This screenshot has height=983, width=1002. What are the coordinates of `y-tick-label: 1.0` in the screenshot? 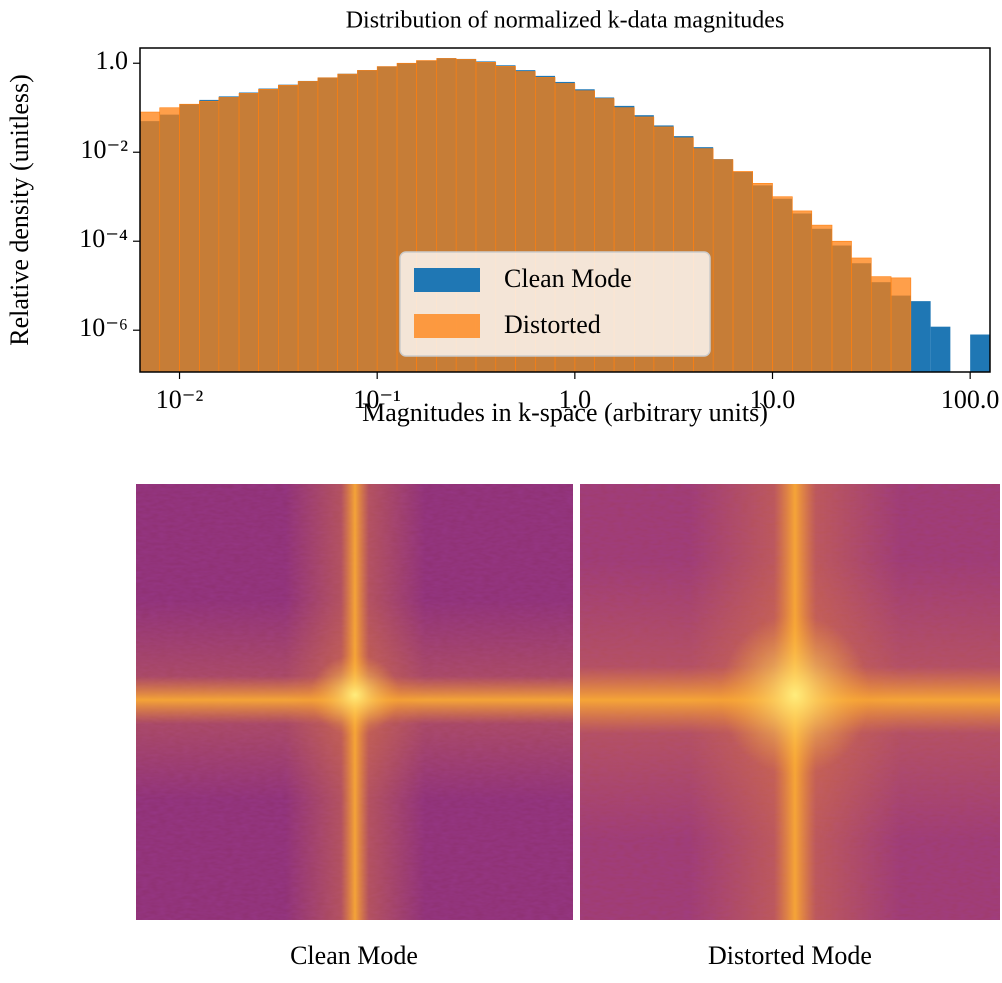 It's located at (112, 60).